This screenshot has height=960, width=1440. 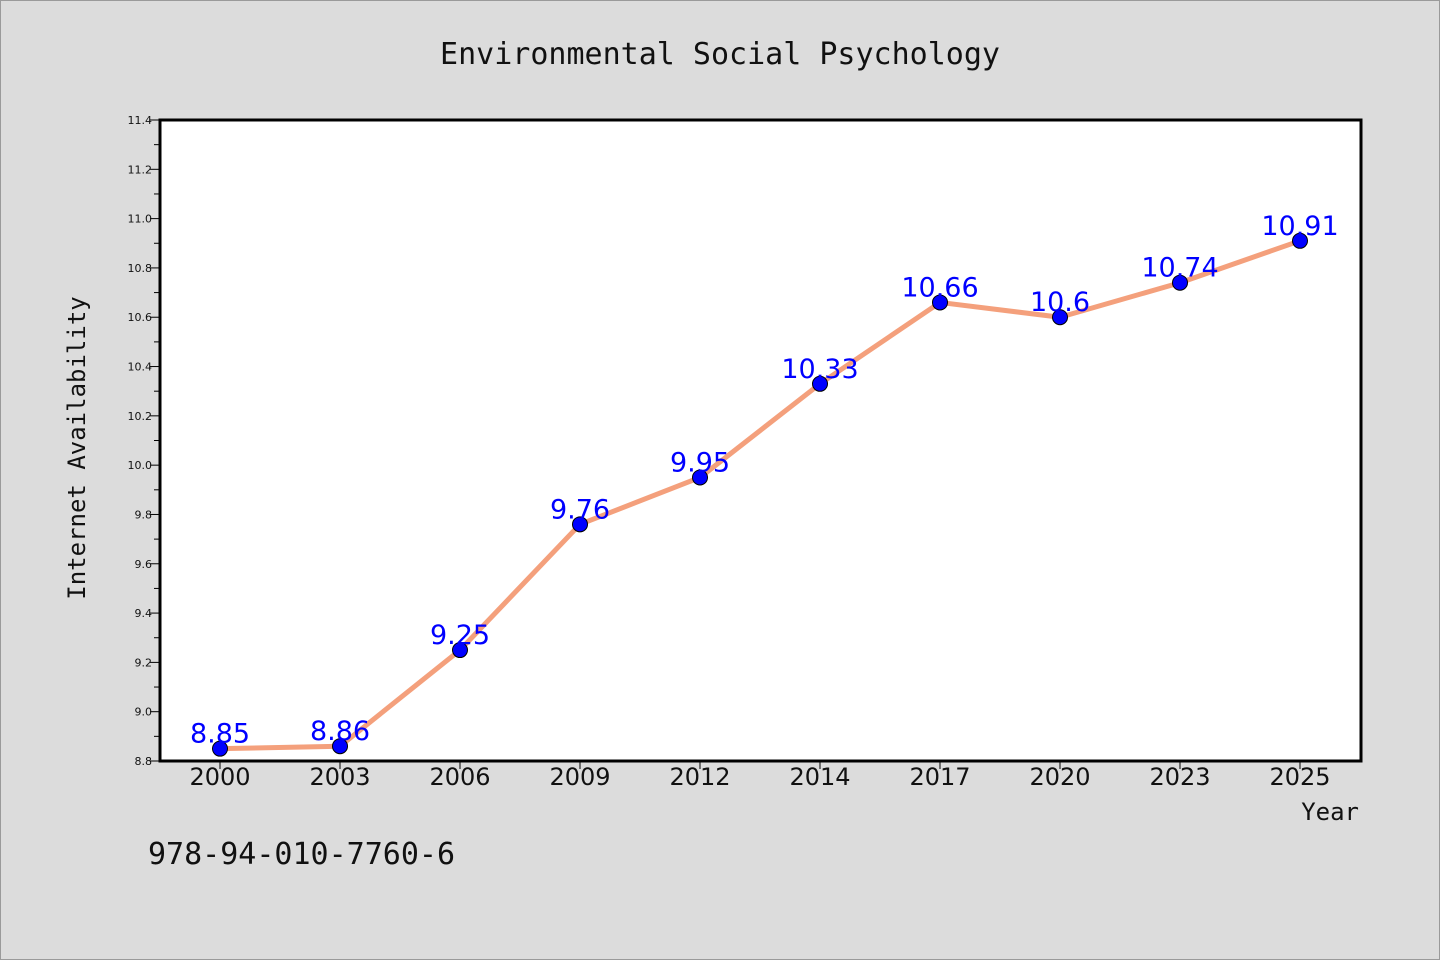 What do you see at coordinates (77, 447) in the screenshot?
I see `y-axis-title: Internet Availability` at bounding box center [77, 447].